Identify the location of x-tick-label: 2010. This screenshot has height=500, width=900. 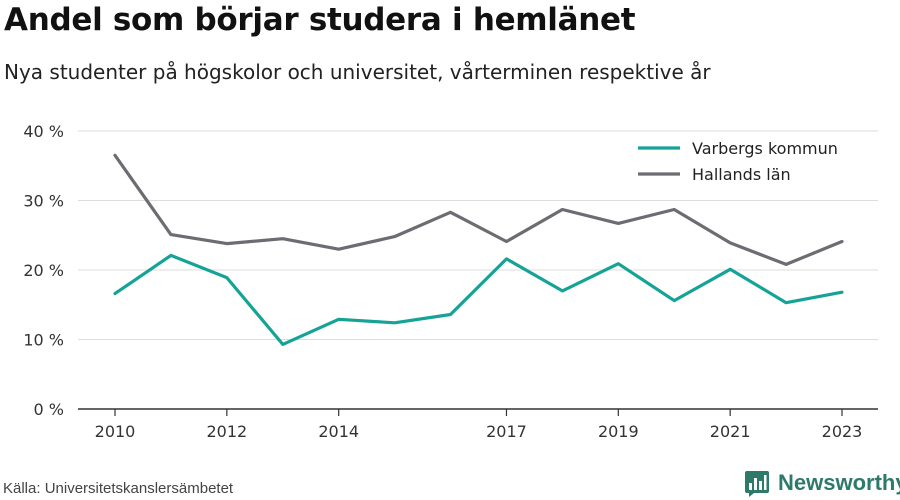
(115, 431).